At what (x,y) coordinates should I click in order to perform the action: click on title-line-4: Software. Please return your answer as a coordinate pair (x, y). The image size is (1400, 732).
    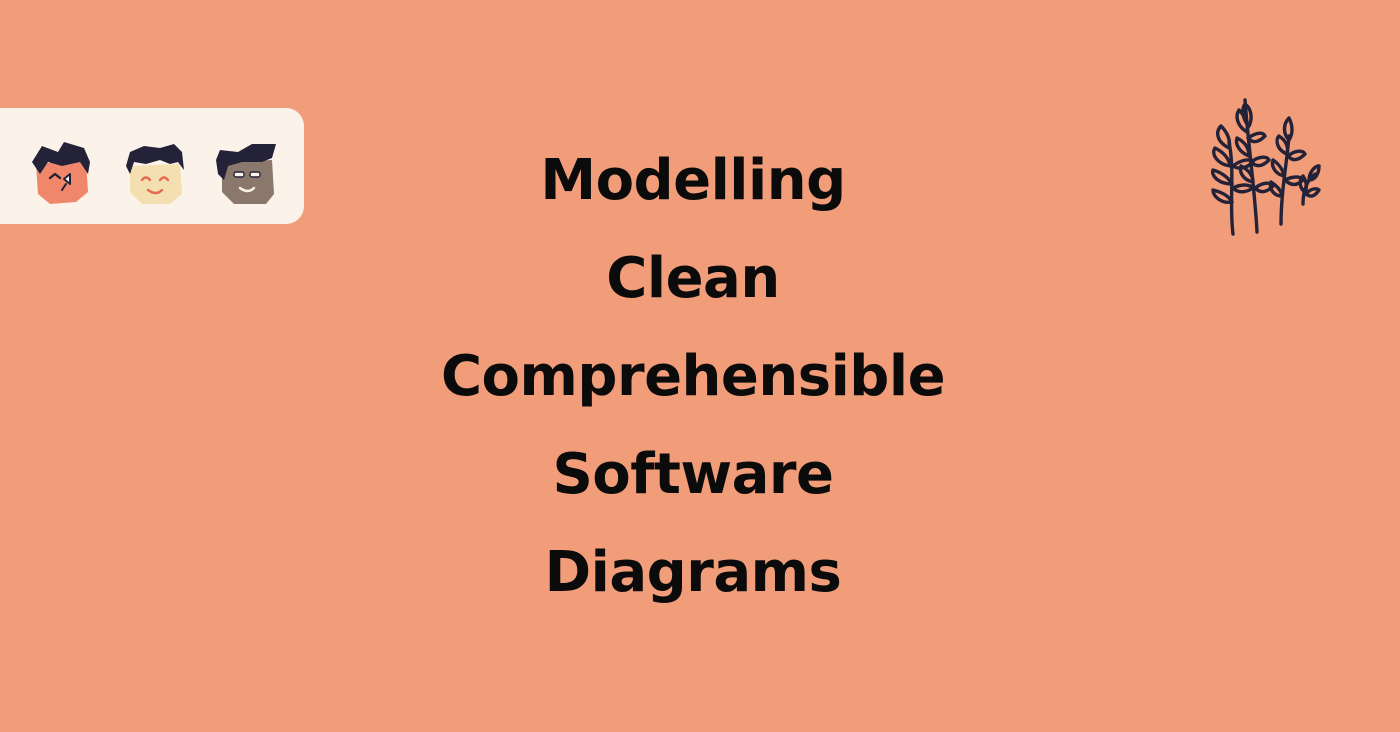
    Looking at the image, I should click on (693, 474).